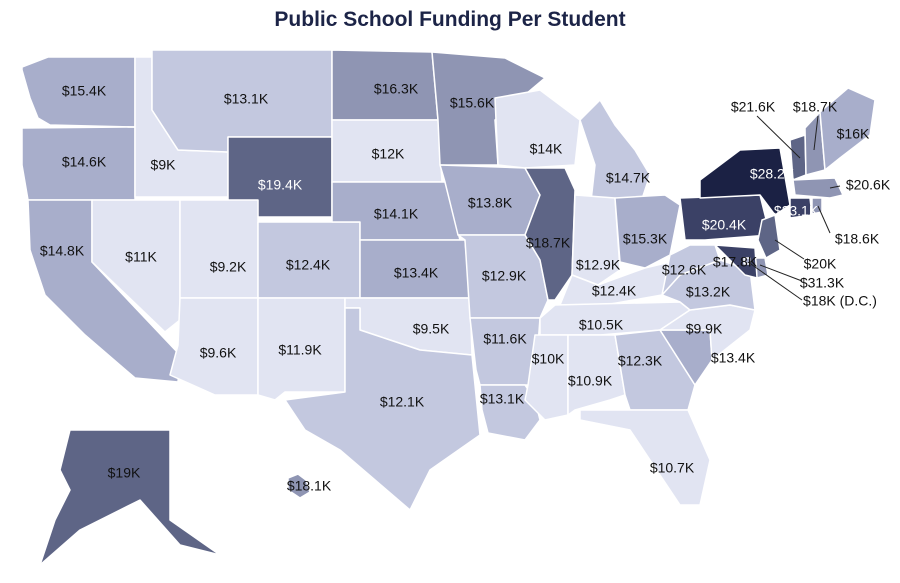  I want to click on value-label-la: $13.1K, so click(502, 399).